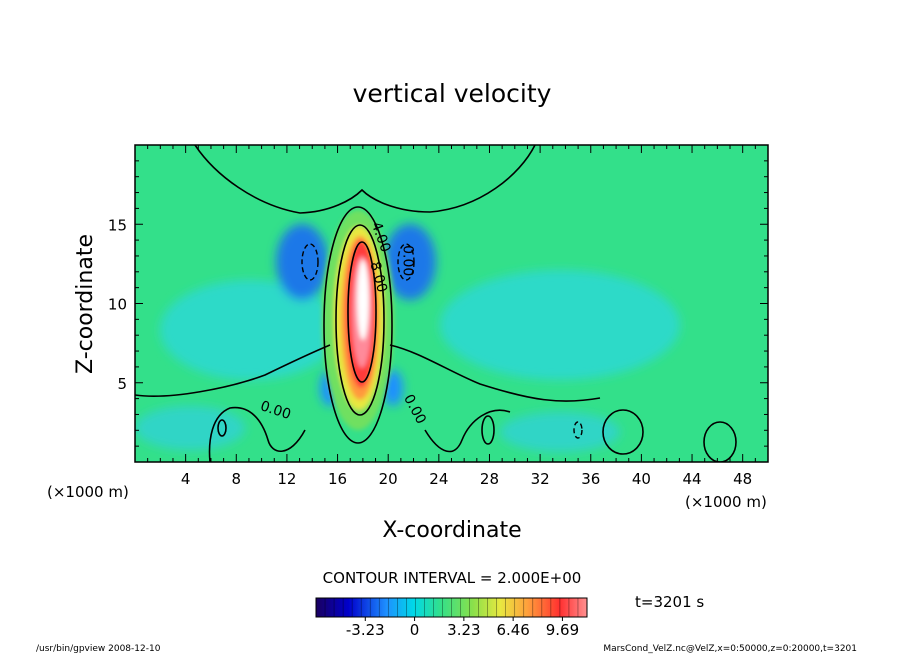 This screenshot has width=904, height=654. I want to click on updraft-peak, so click(363, 300).